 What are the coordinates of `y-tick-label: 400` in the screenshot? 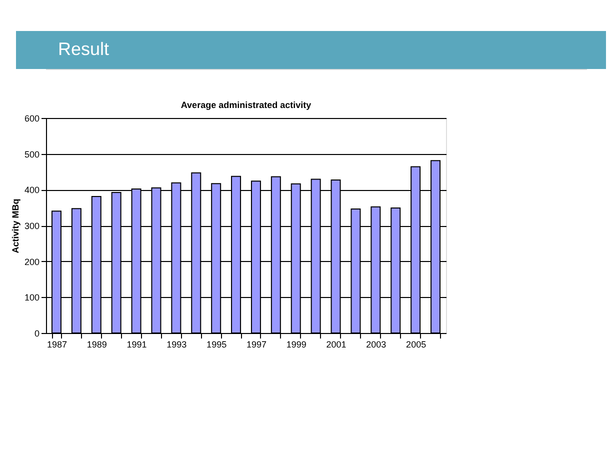 It's located at (32, 190).